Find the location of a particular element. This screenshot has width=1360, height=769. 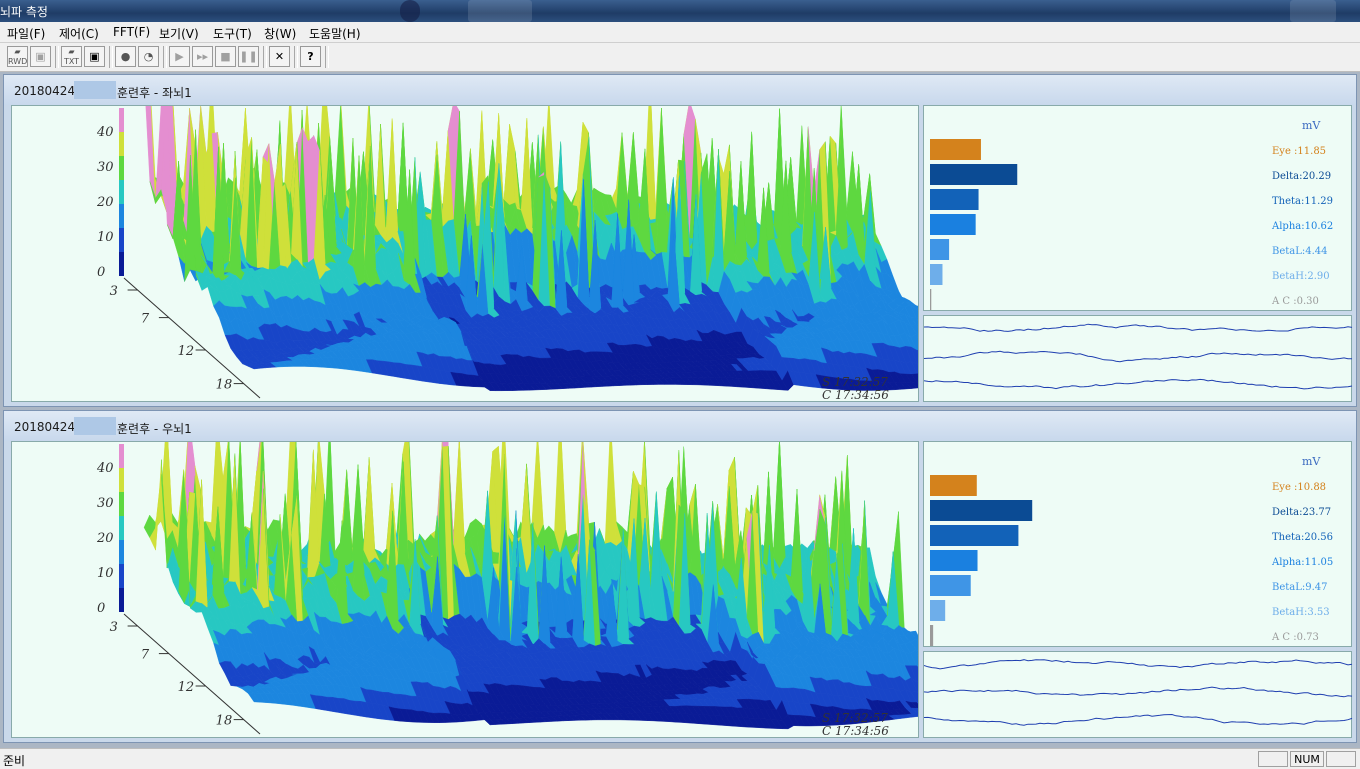

band-value-label: Eye :10.88 is located at coordinates (1299, 487).